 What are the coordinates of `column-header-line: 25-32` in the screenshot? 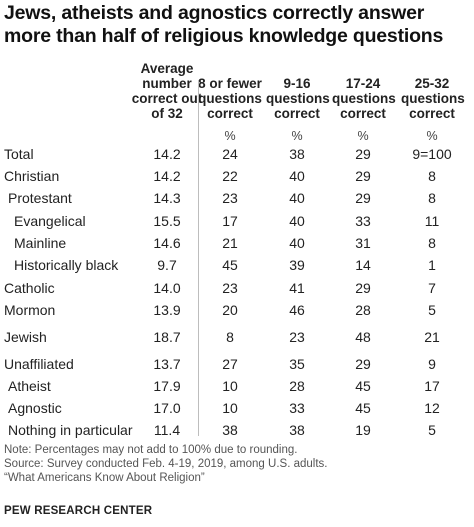 It's located at (432, 83).